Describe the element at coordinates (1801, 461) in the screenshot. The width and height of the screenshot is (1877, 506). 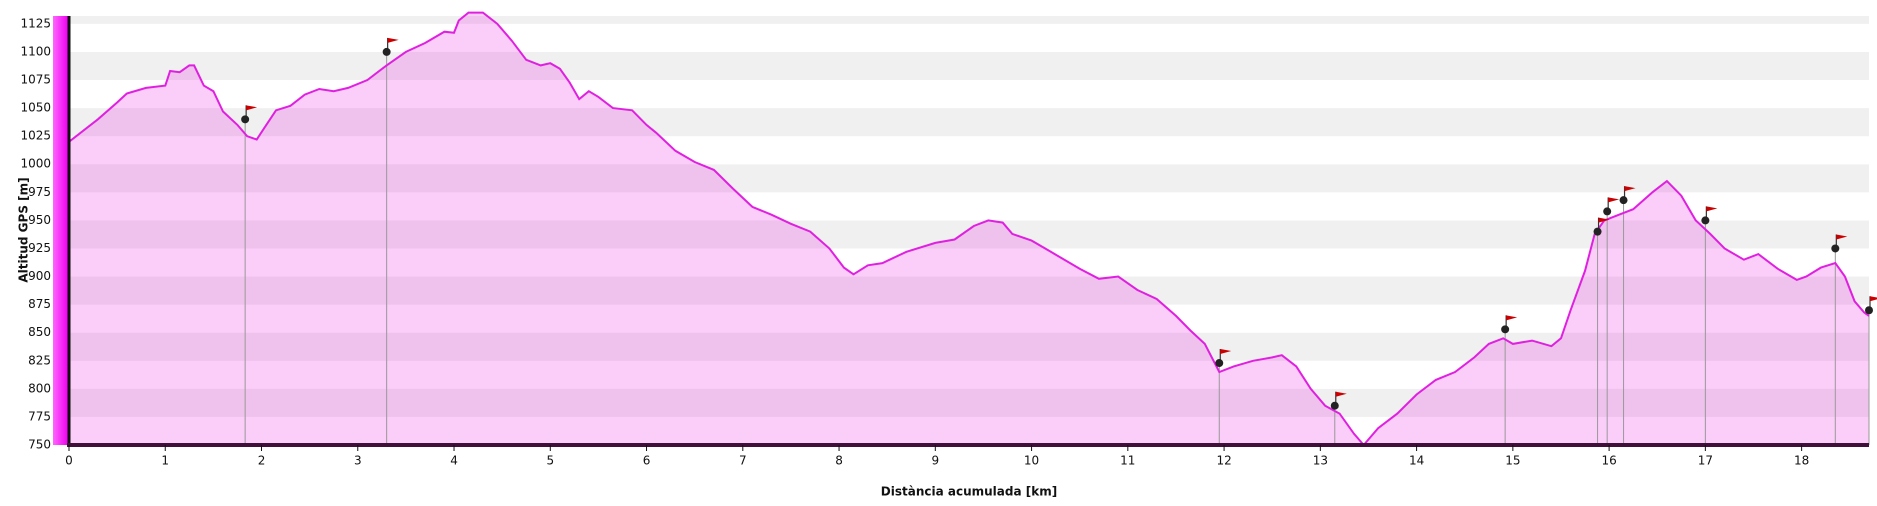
I see `x-tick-label: 18` at that location.